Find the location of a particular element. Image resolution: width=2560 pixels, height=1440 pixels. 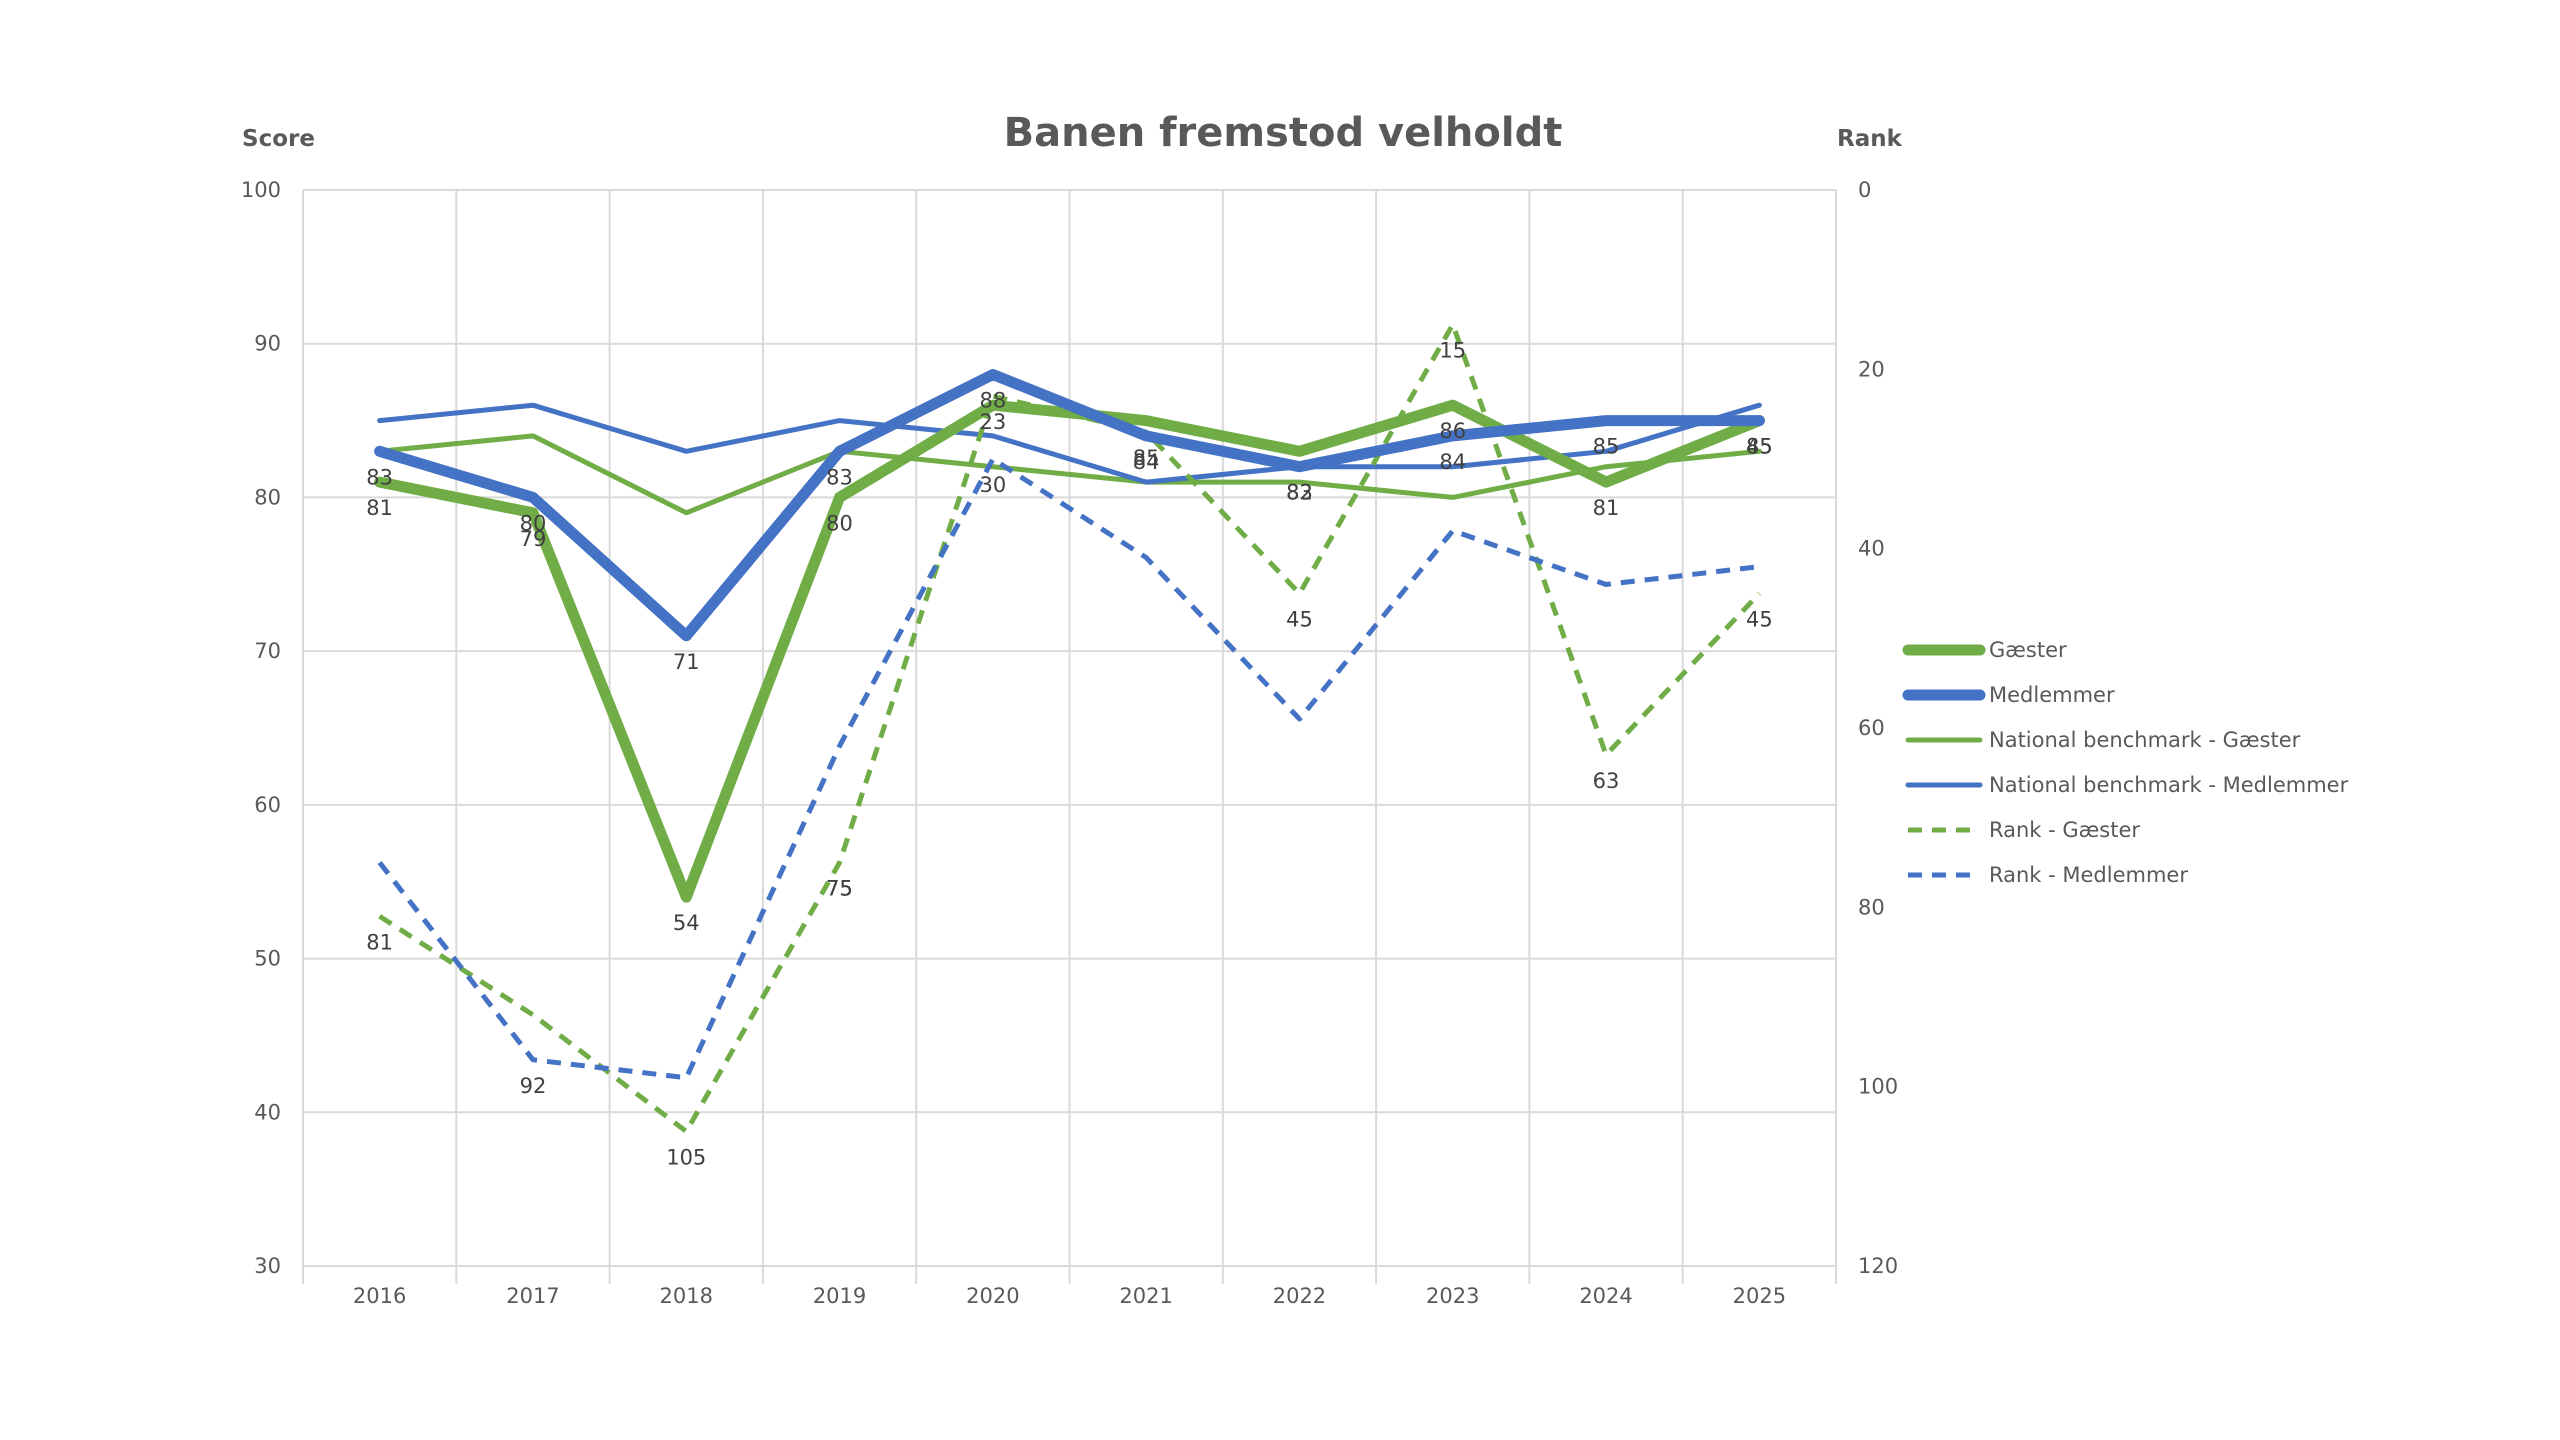

chart-title: Banen fremstod velholdt is located at coordinates (1283, 133).